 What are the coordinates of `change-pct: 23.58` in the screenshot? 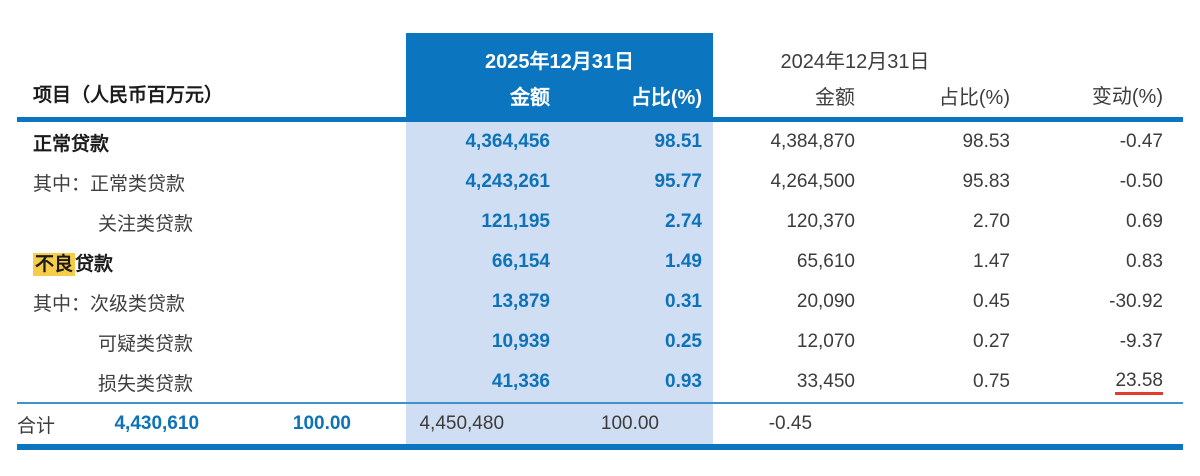 It's located at (1103, 382).